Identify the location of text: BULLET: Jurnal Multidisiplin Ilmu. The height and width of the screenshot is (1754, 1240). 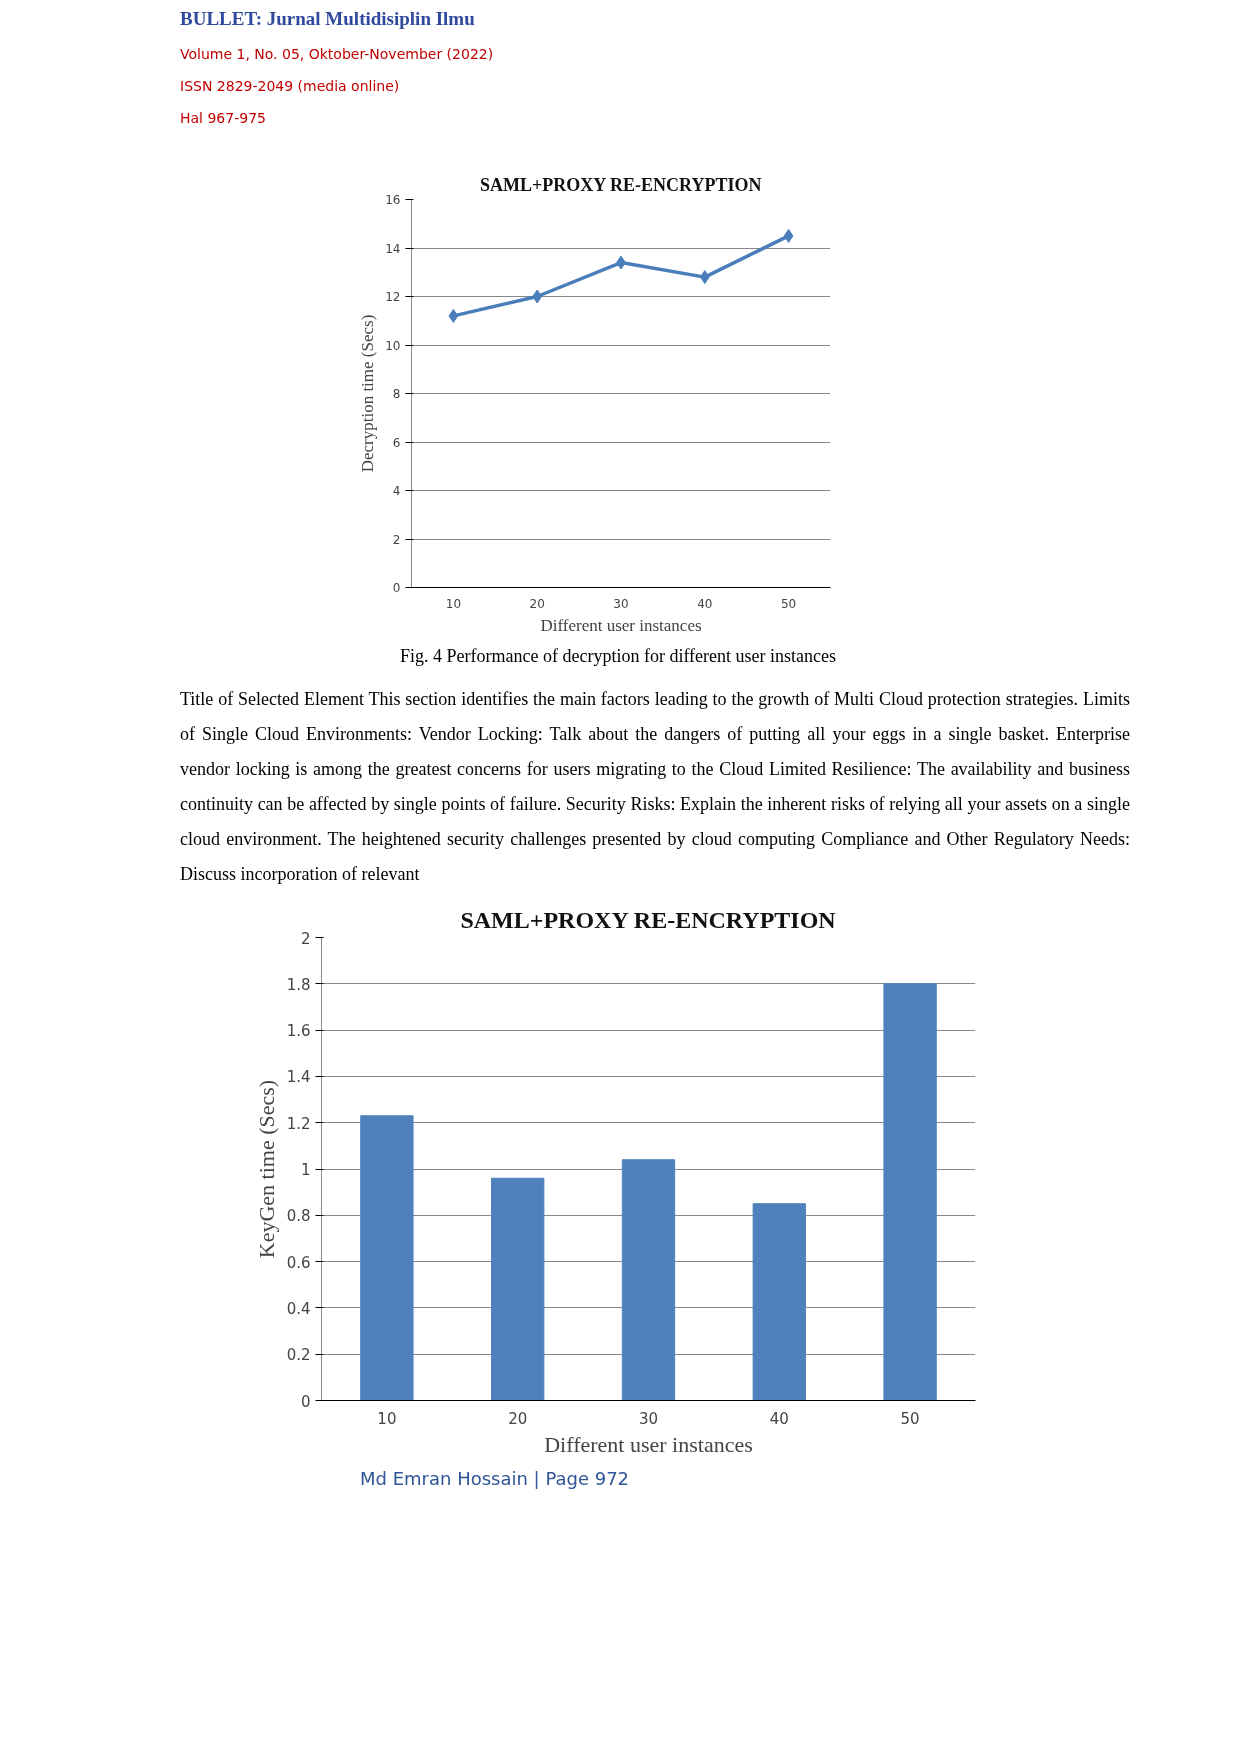
(327, 19).